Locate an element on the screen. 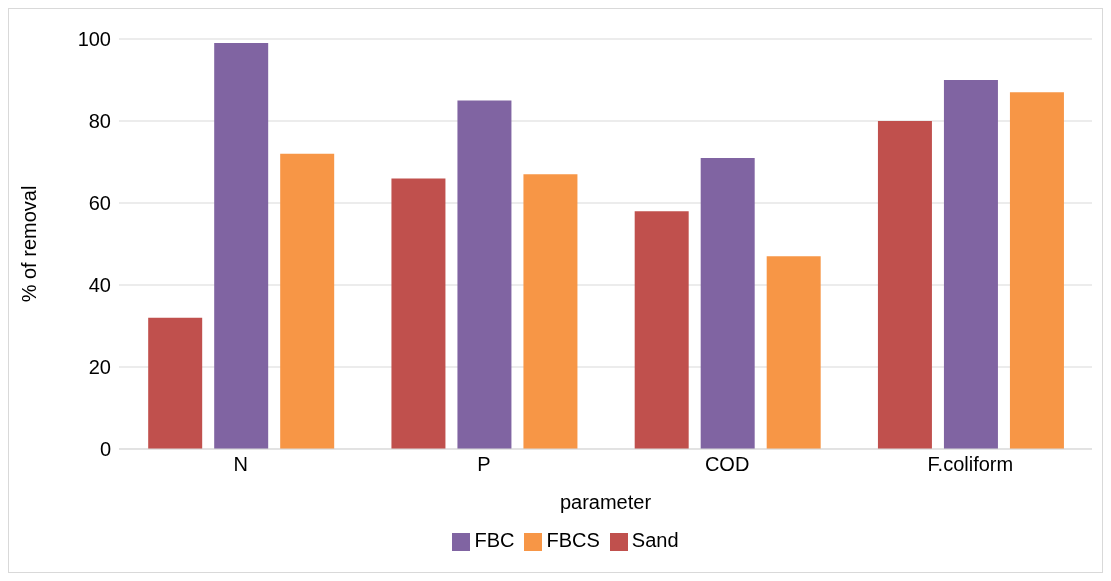 The width and height of the screenshot is (1111, 581). y-tick-label: 20 is located at coordinates (99, 367).